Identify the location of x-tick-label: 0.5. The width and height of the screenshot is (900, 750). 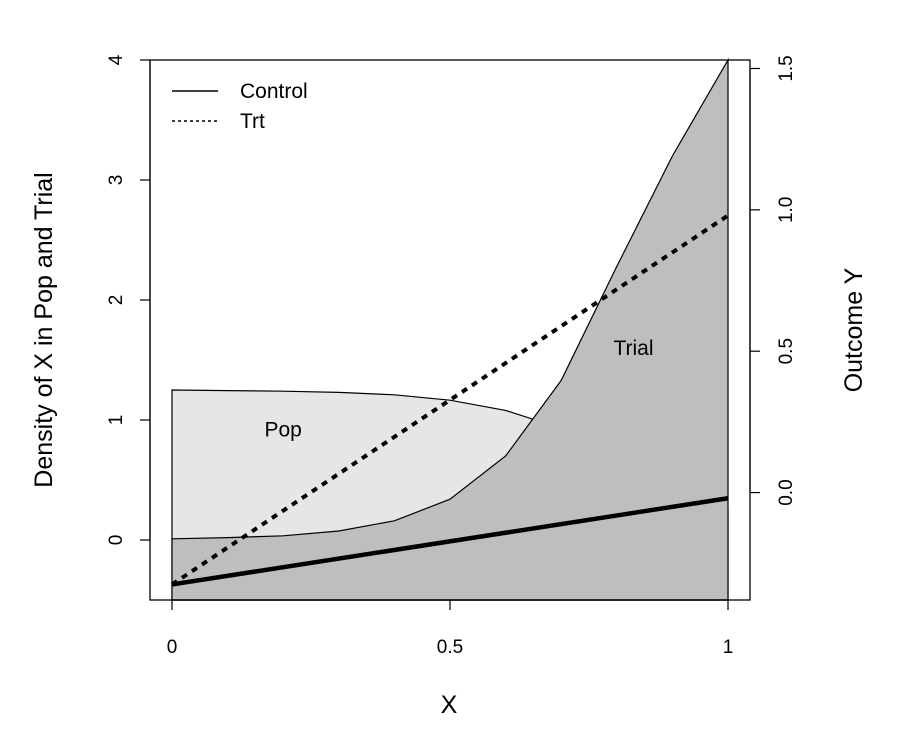
(450, 647).